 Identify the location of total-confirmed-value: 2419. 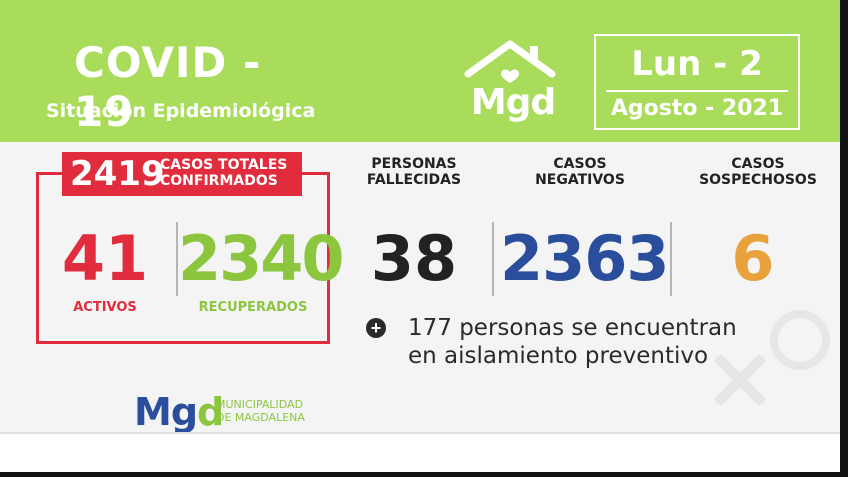
(117, 174).